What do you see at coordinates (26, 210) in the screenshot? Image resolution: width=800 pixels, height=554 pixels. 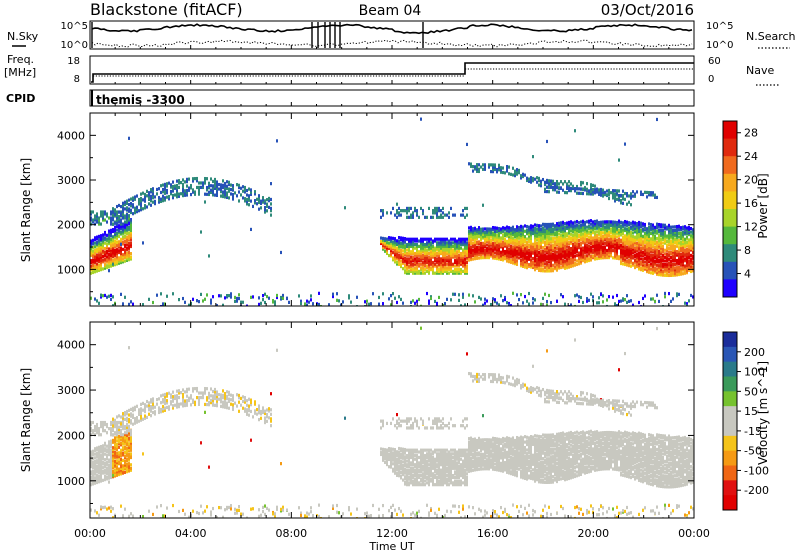 I see `power-ylabel: Slant Range [km]` at bounding box center [26, 210].